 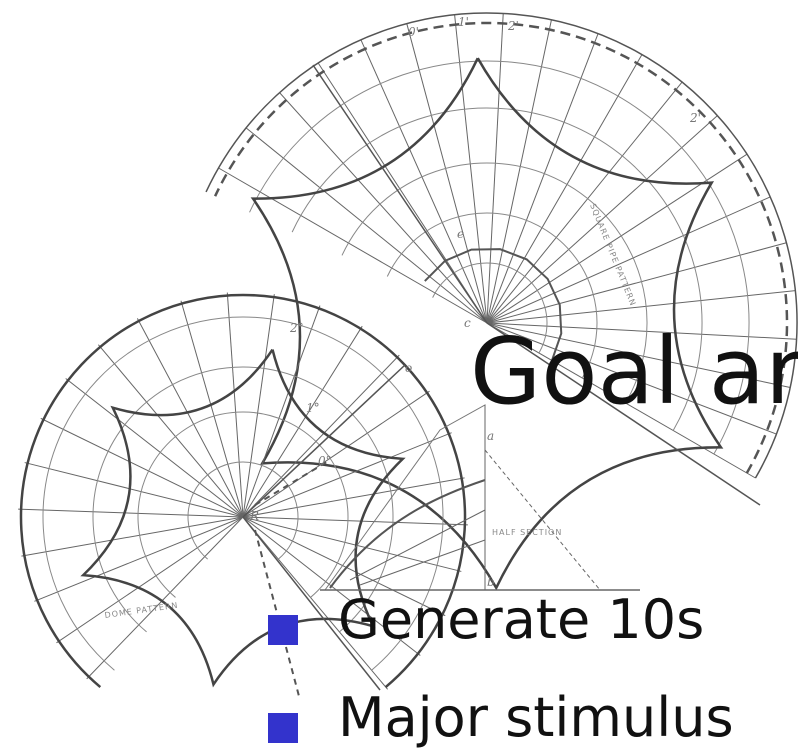 I want to click on tick-o-prime-label: 0', so click(x=413, y=32).